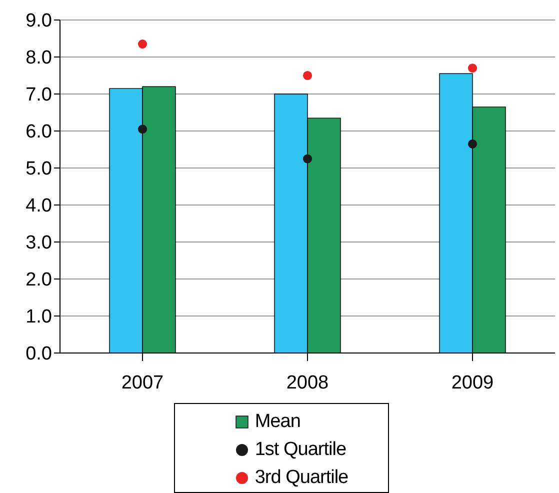 This screenshot has height=493, width=559. What do you see at coordinates (301, 478) in the screenshot?
I see `legend-label: 3rd Quartile` at bounding box center [301, 478].